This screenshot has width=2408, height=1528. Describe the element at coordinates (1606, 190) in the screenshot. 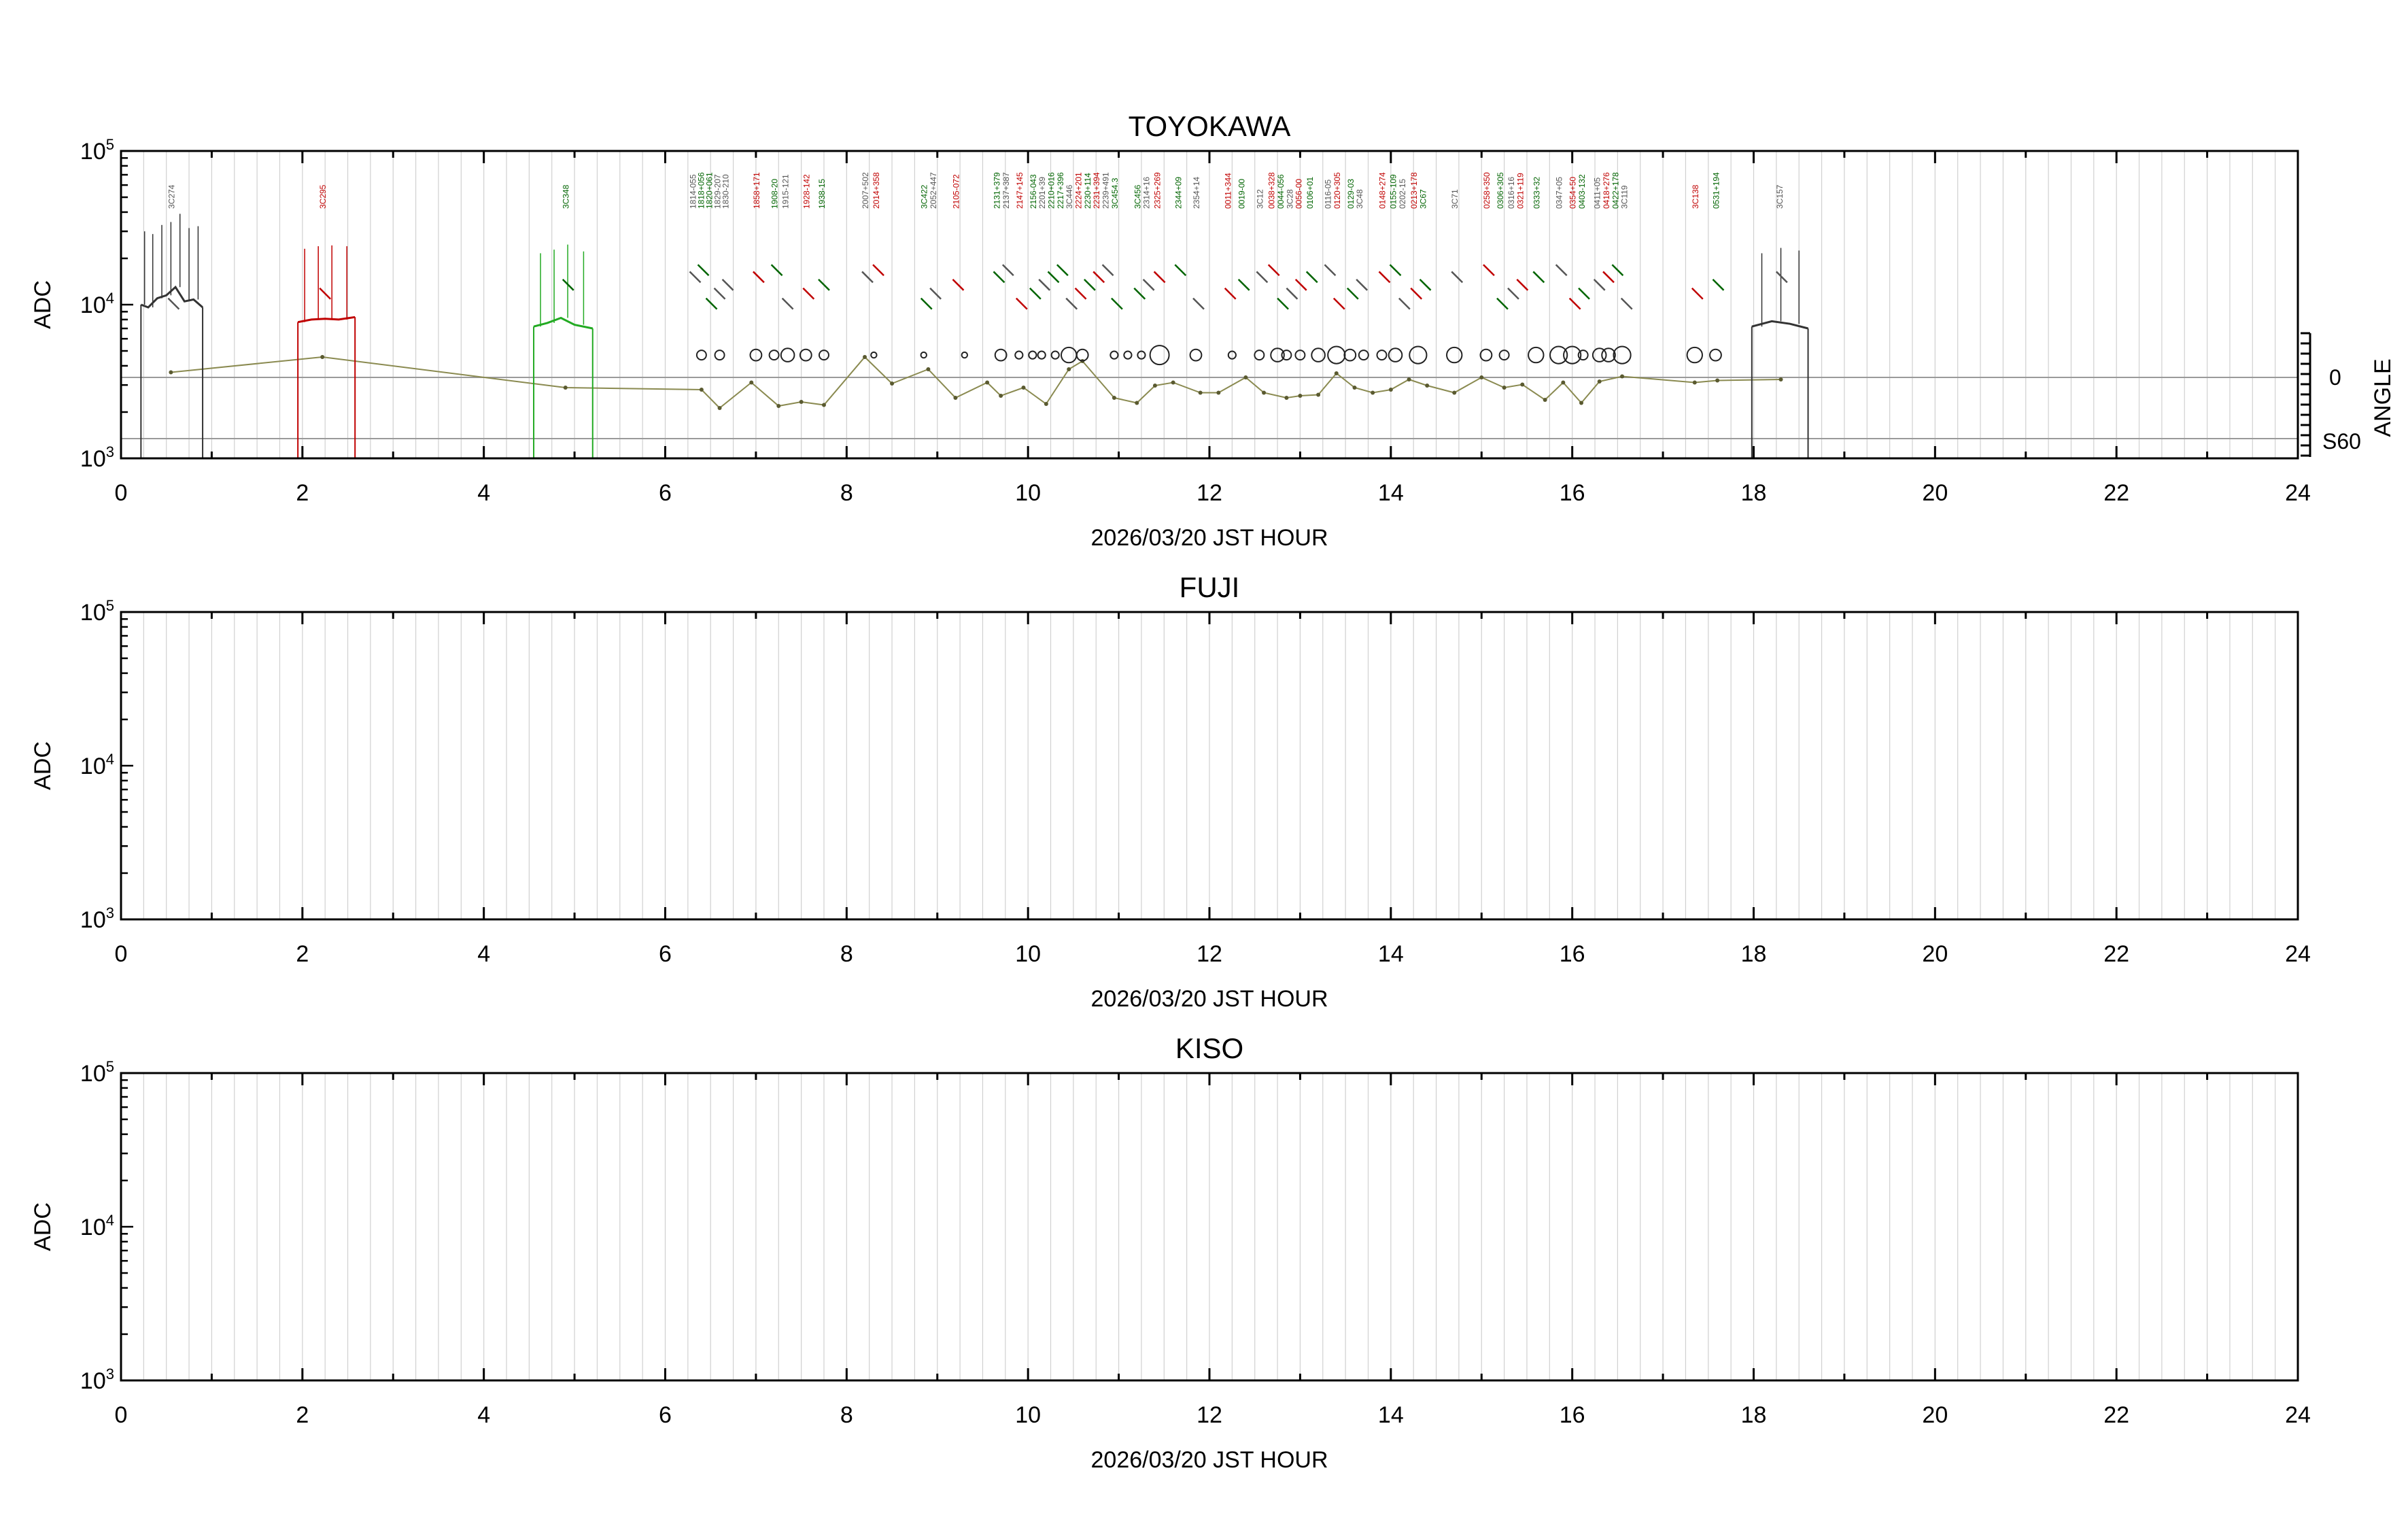

I see `source-label: 0418+276` at that location.